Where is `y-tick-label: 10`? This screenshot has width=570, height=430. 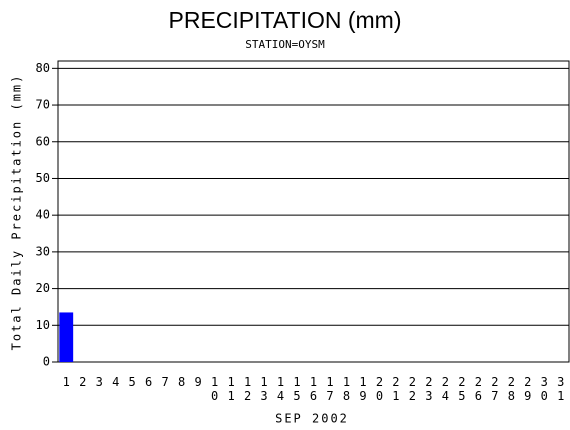 y-tick-label: 10 is located at coordinates (43, 325).